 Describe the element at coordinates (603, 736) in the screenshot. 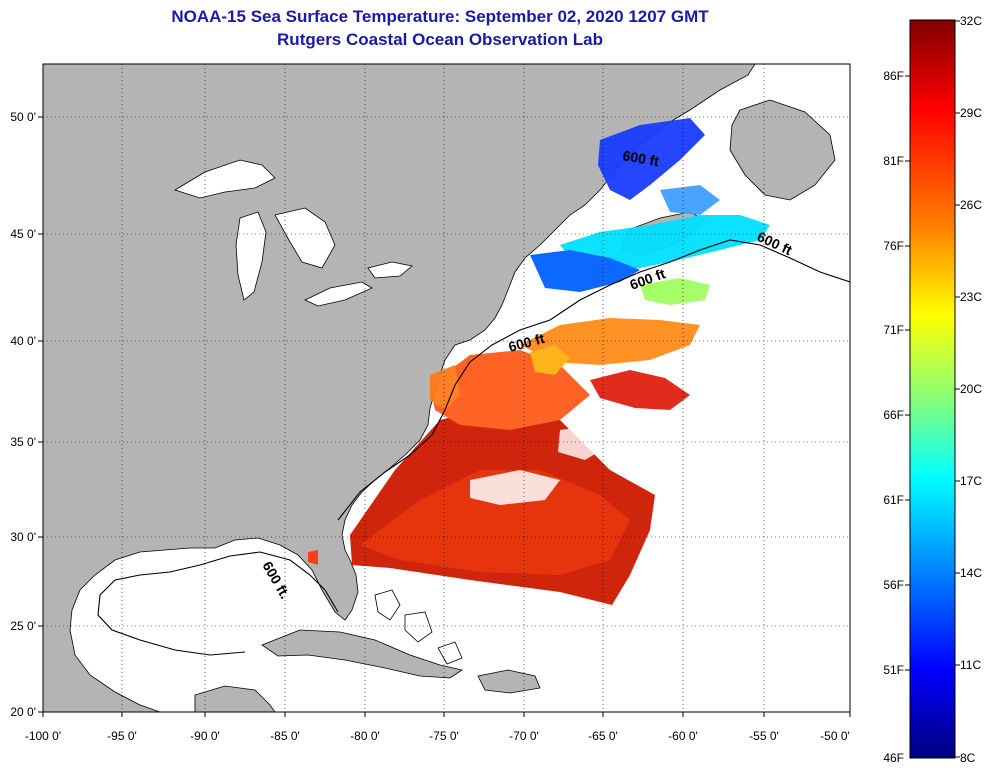

I see `lon-tick-label: -65 0'` at that location.